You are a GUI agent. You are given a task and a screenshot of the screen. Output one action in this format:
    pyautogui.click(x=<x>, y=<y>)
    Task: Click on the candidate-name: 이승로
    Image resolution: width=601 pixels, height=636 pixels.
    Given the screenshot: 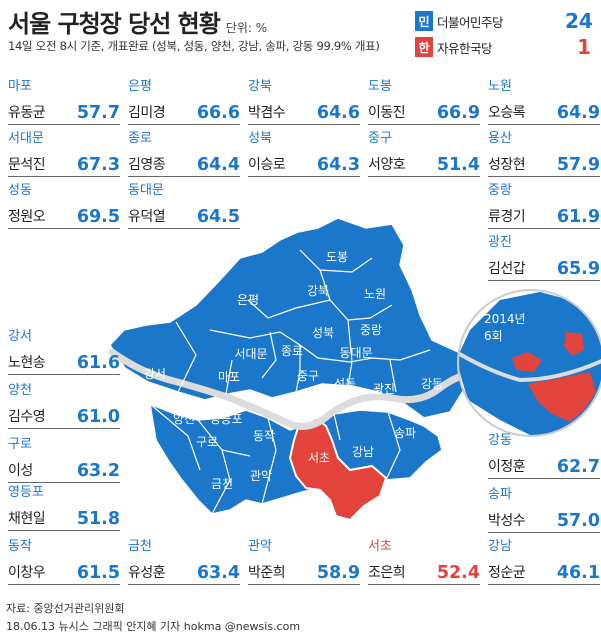 What is the action you would take?
    pyautogui.click(x=267, y=165)
    